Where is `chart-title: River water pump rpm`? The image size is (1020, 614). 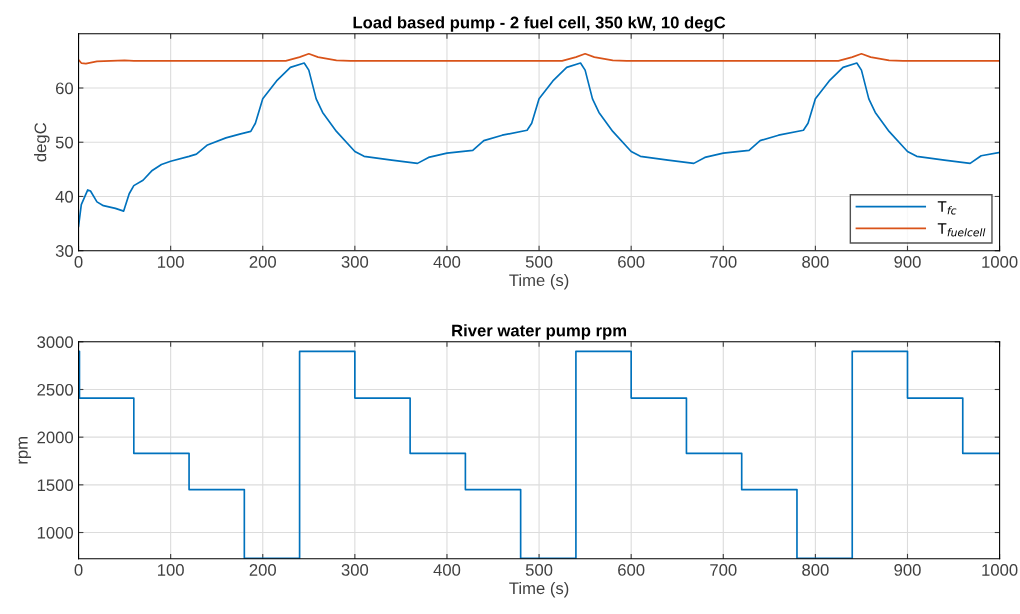 chart-title: River water pump rpm is located at coordinates (539, 332).